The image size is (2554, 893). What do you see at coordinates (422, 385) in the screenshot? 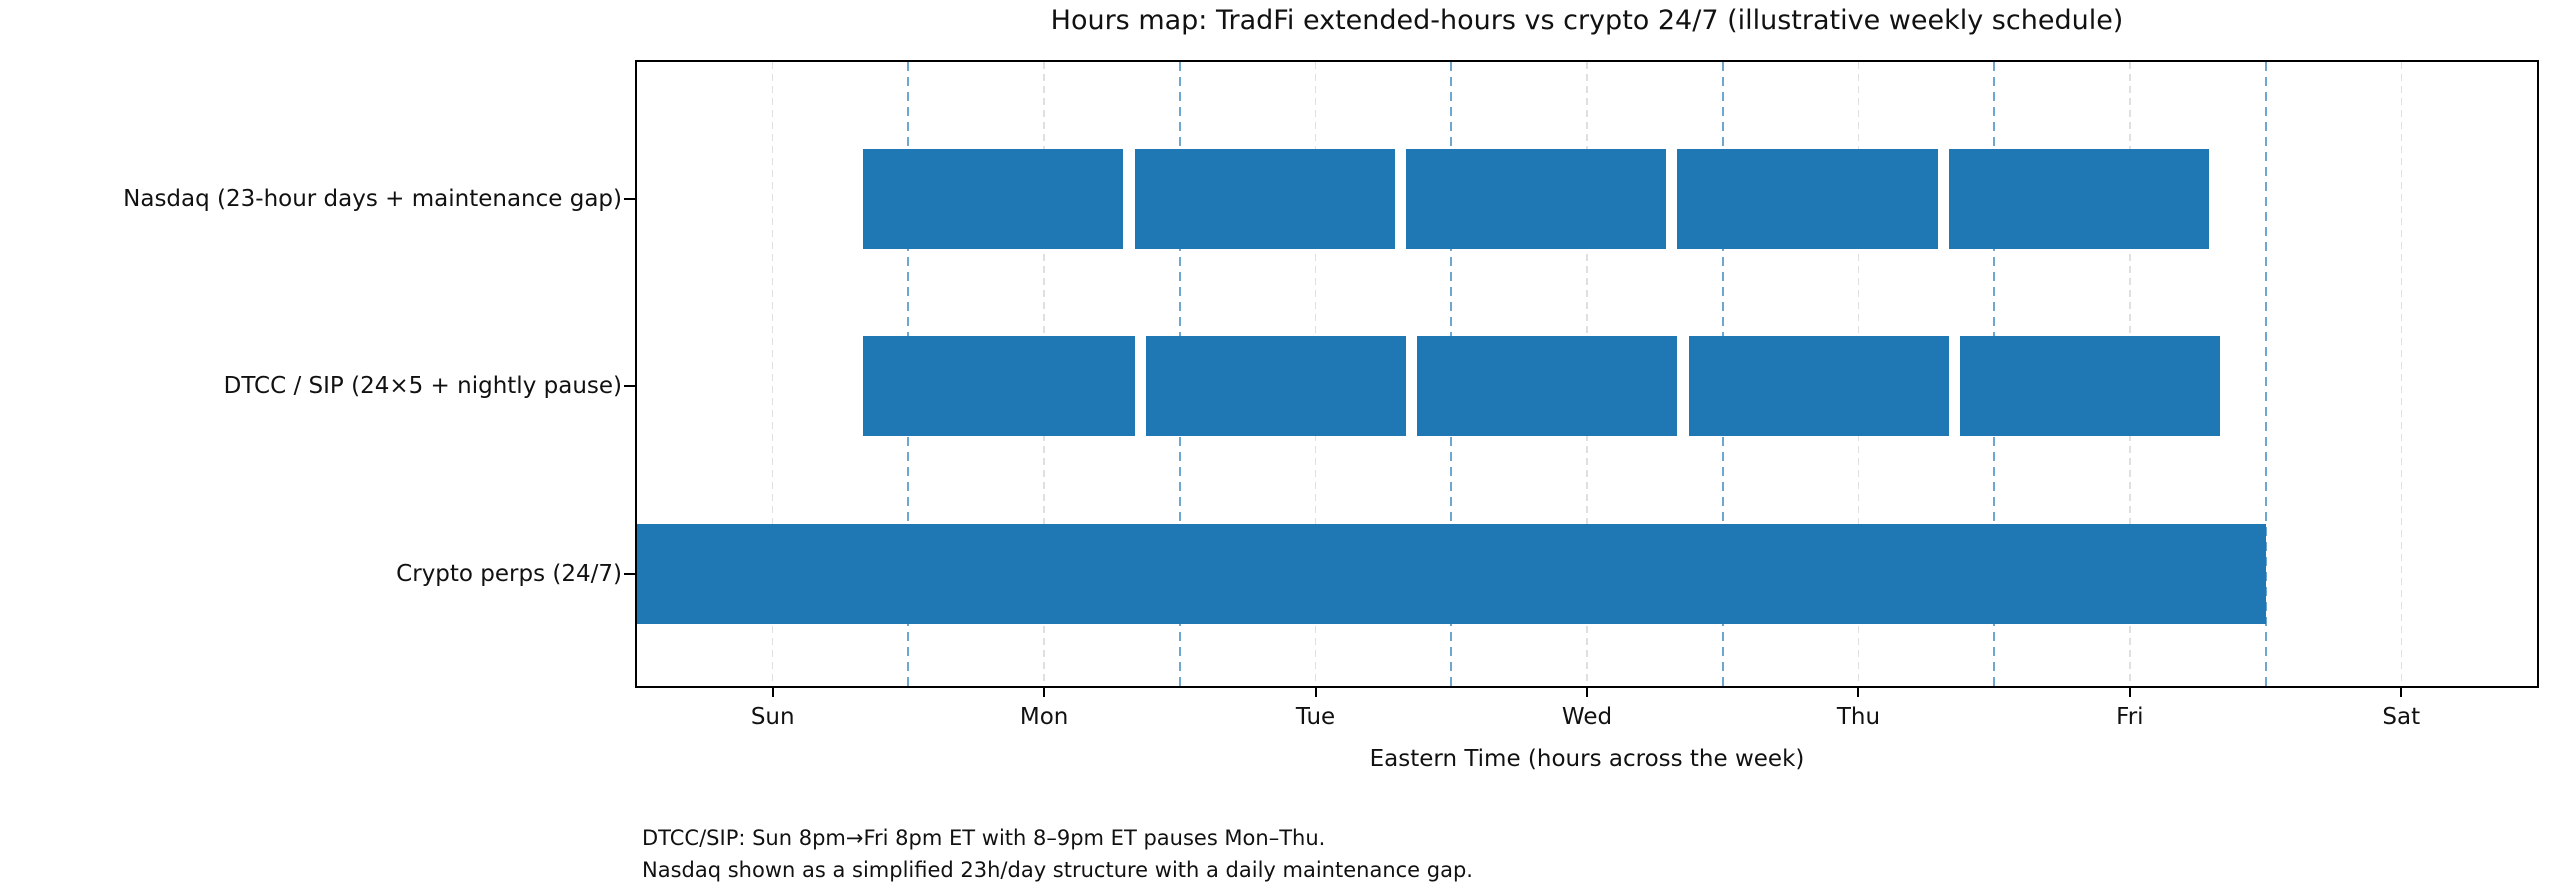
I see `y-tick-label-row-1: DTCC / SIP (24×5 + nightly pause)` at bounding box center [422, 385].